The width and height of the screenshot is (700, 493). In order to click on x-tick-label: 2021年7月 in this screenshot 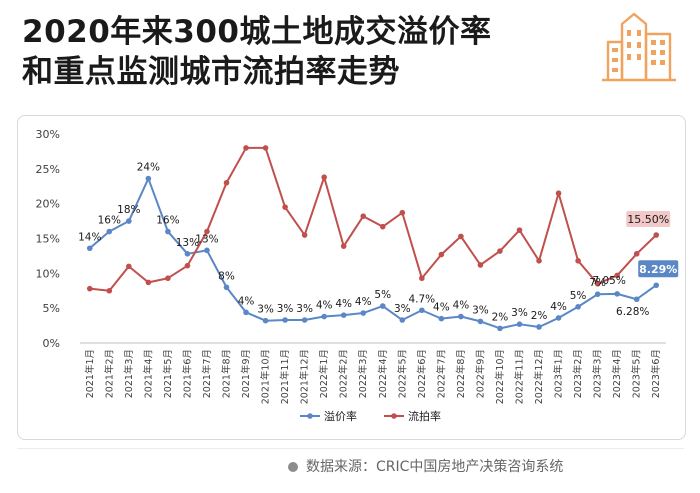, I will do `click(207, 373)`.